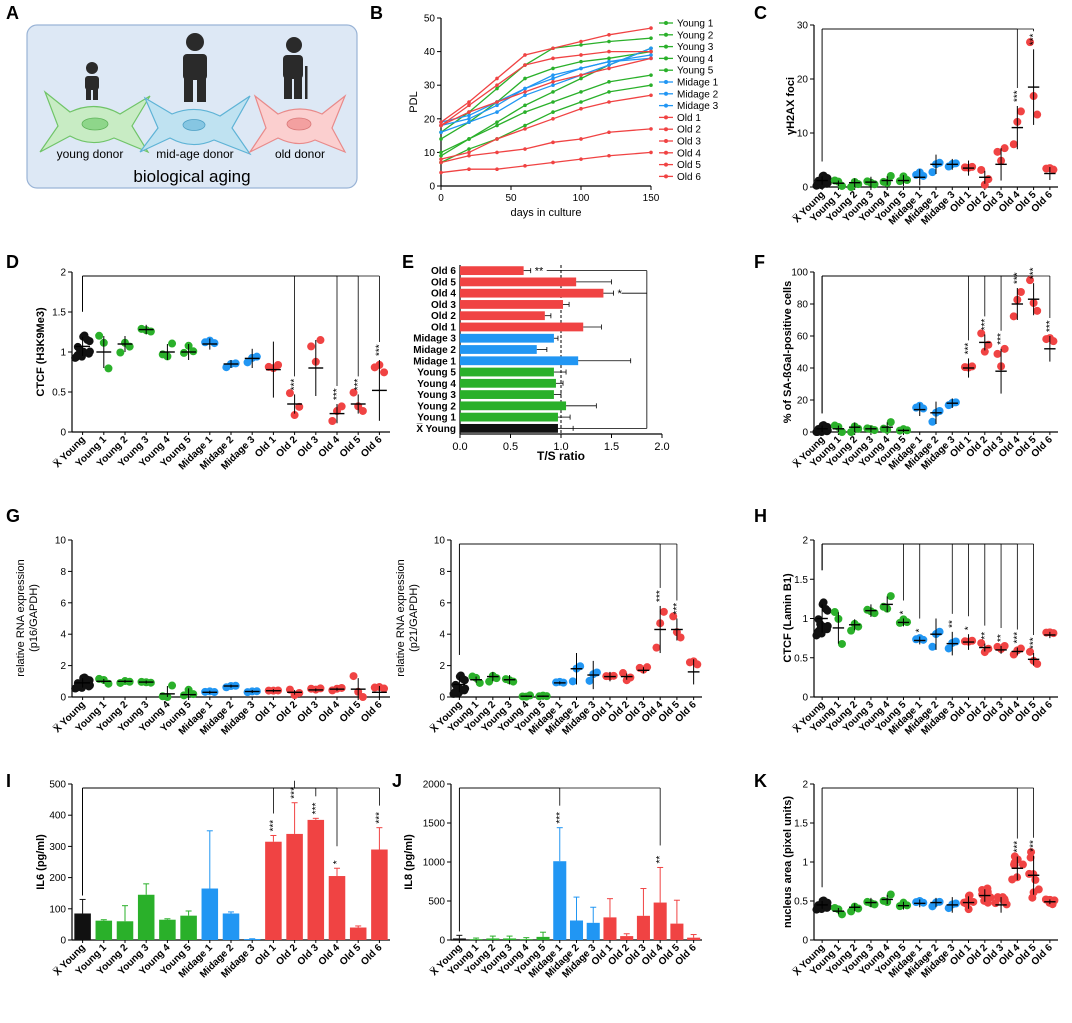 Image resolution: width=1072 pixels, height=1023 pixels. I want to click on mid-age-donor-icon, so click(195, 67).